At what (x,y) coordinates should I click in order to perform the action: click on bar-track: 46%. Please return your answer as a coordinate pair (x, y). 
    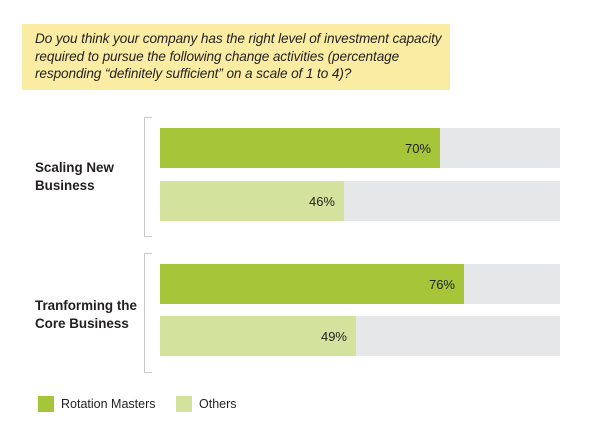
    Looking at the image, I should click on (360, 201).